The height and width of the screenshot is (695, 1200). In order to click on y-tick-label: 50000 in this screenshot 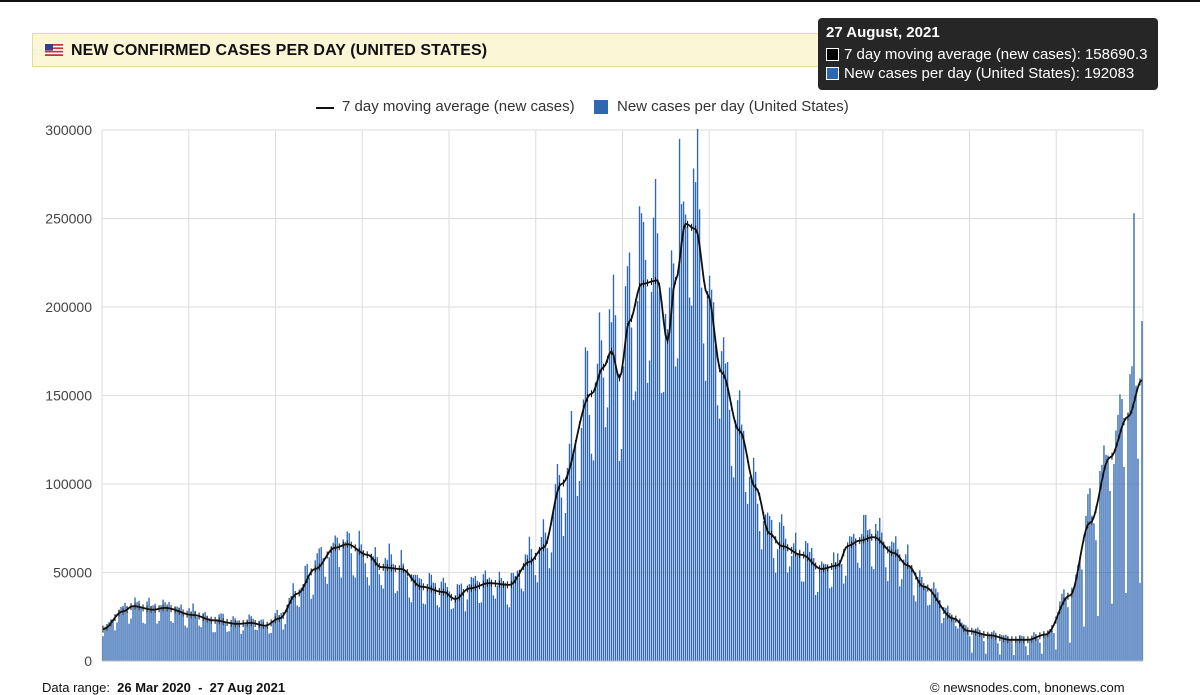, I will do `click(72, 573)`.